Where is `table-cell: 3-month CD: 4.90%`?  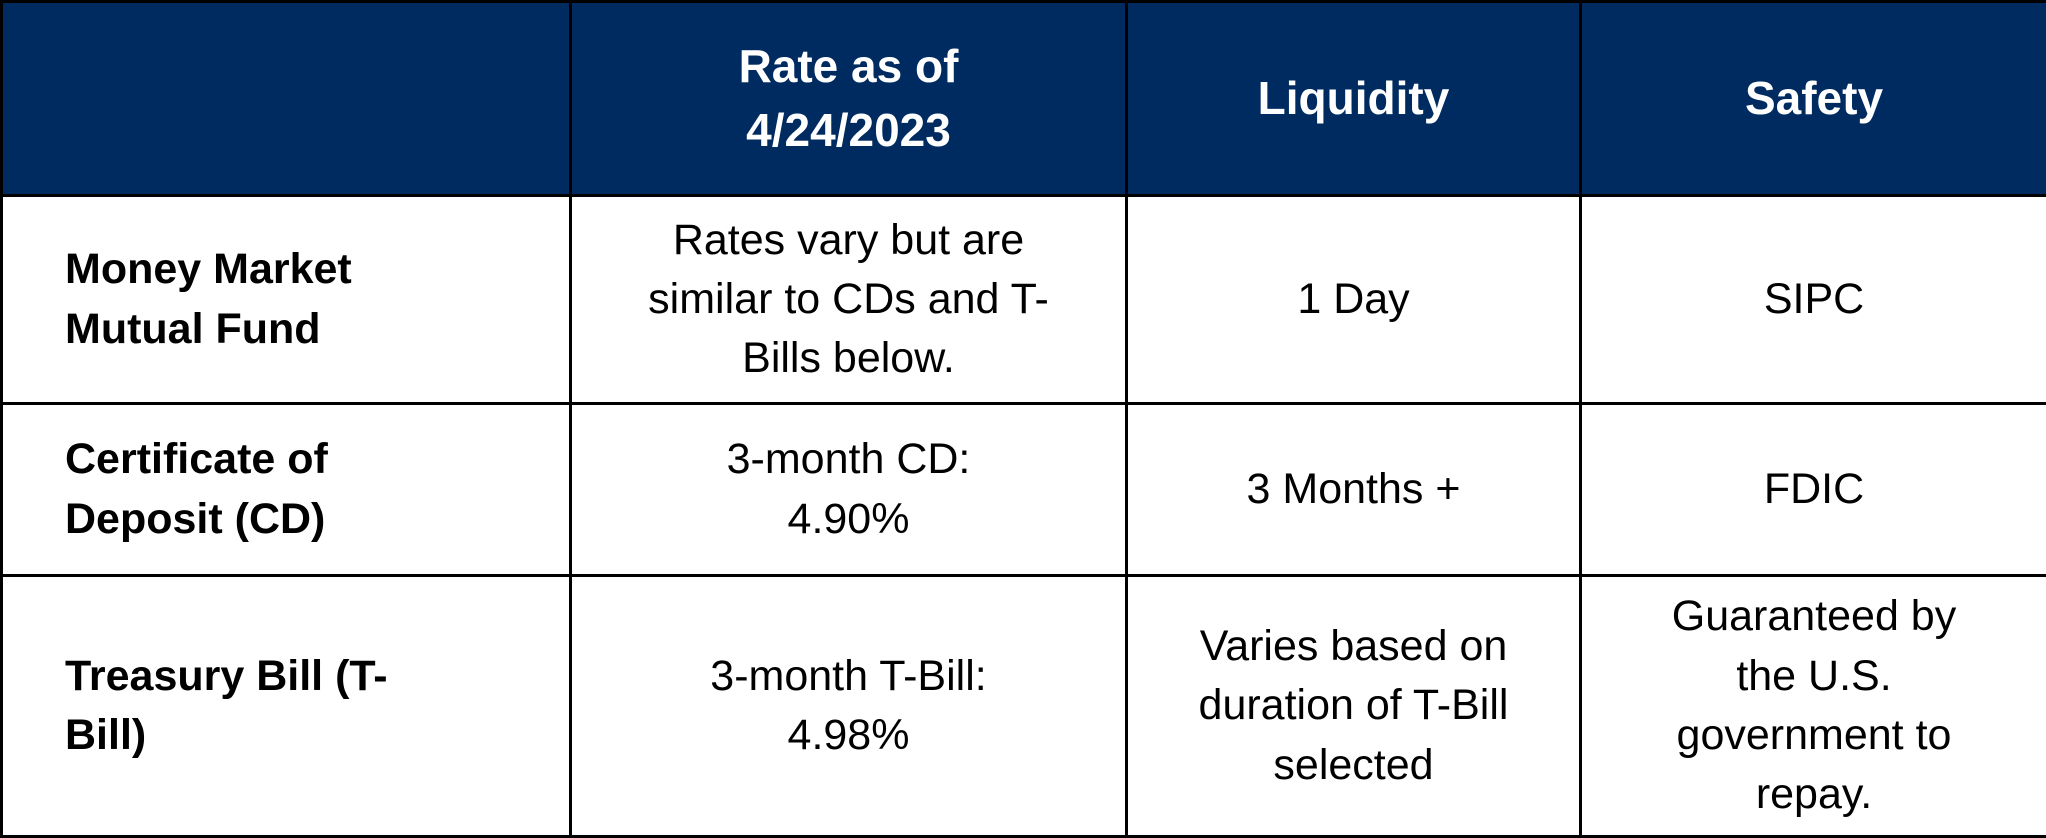 table-cell: 3-month CD: 4.90% is located at coordinates (849, 490).